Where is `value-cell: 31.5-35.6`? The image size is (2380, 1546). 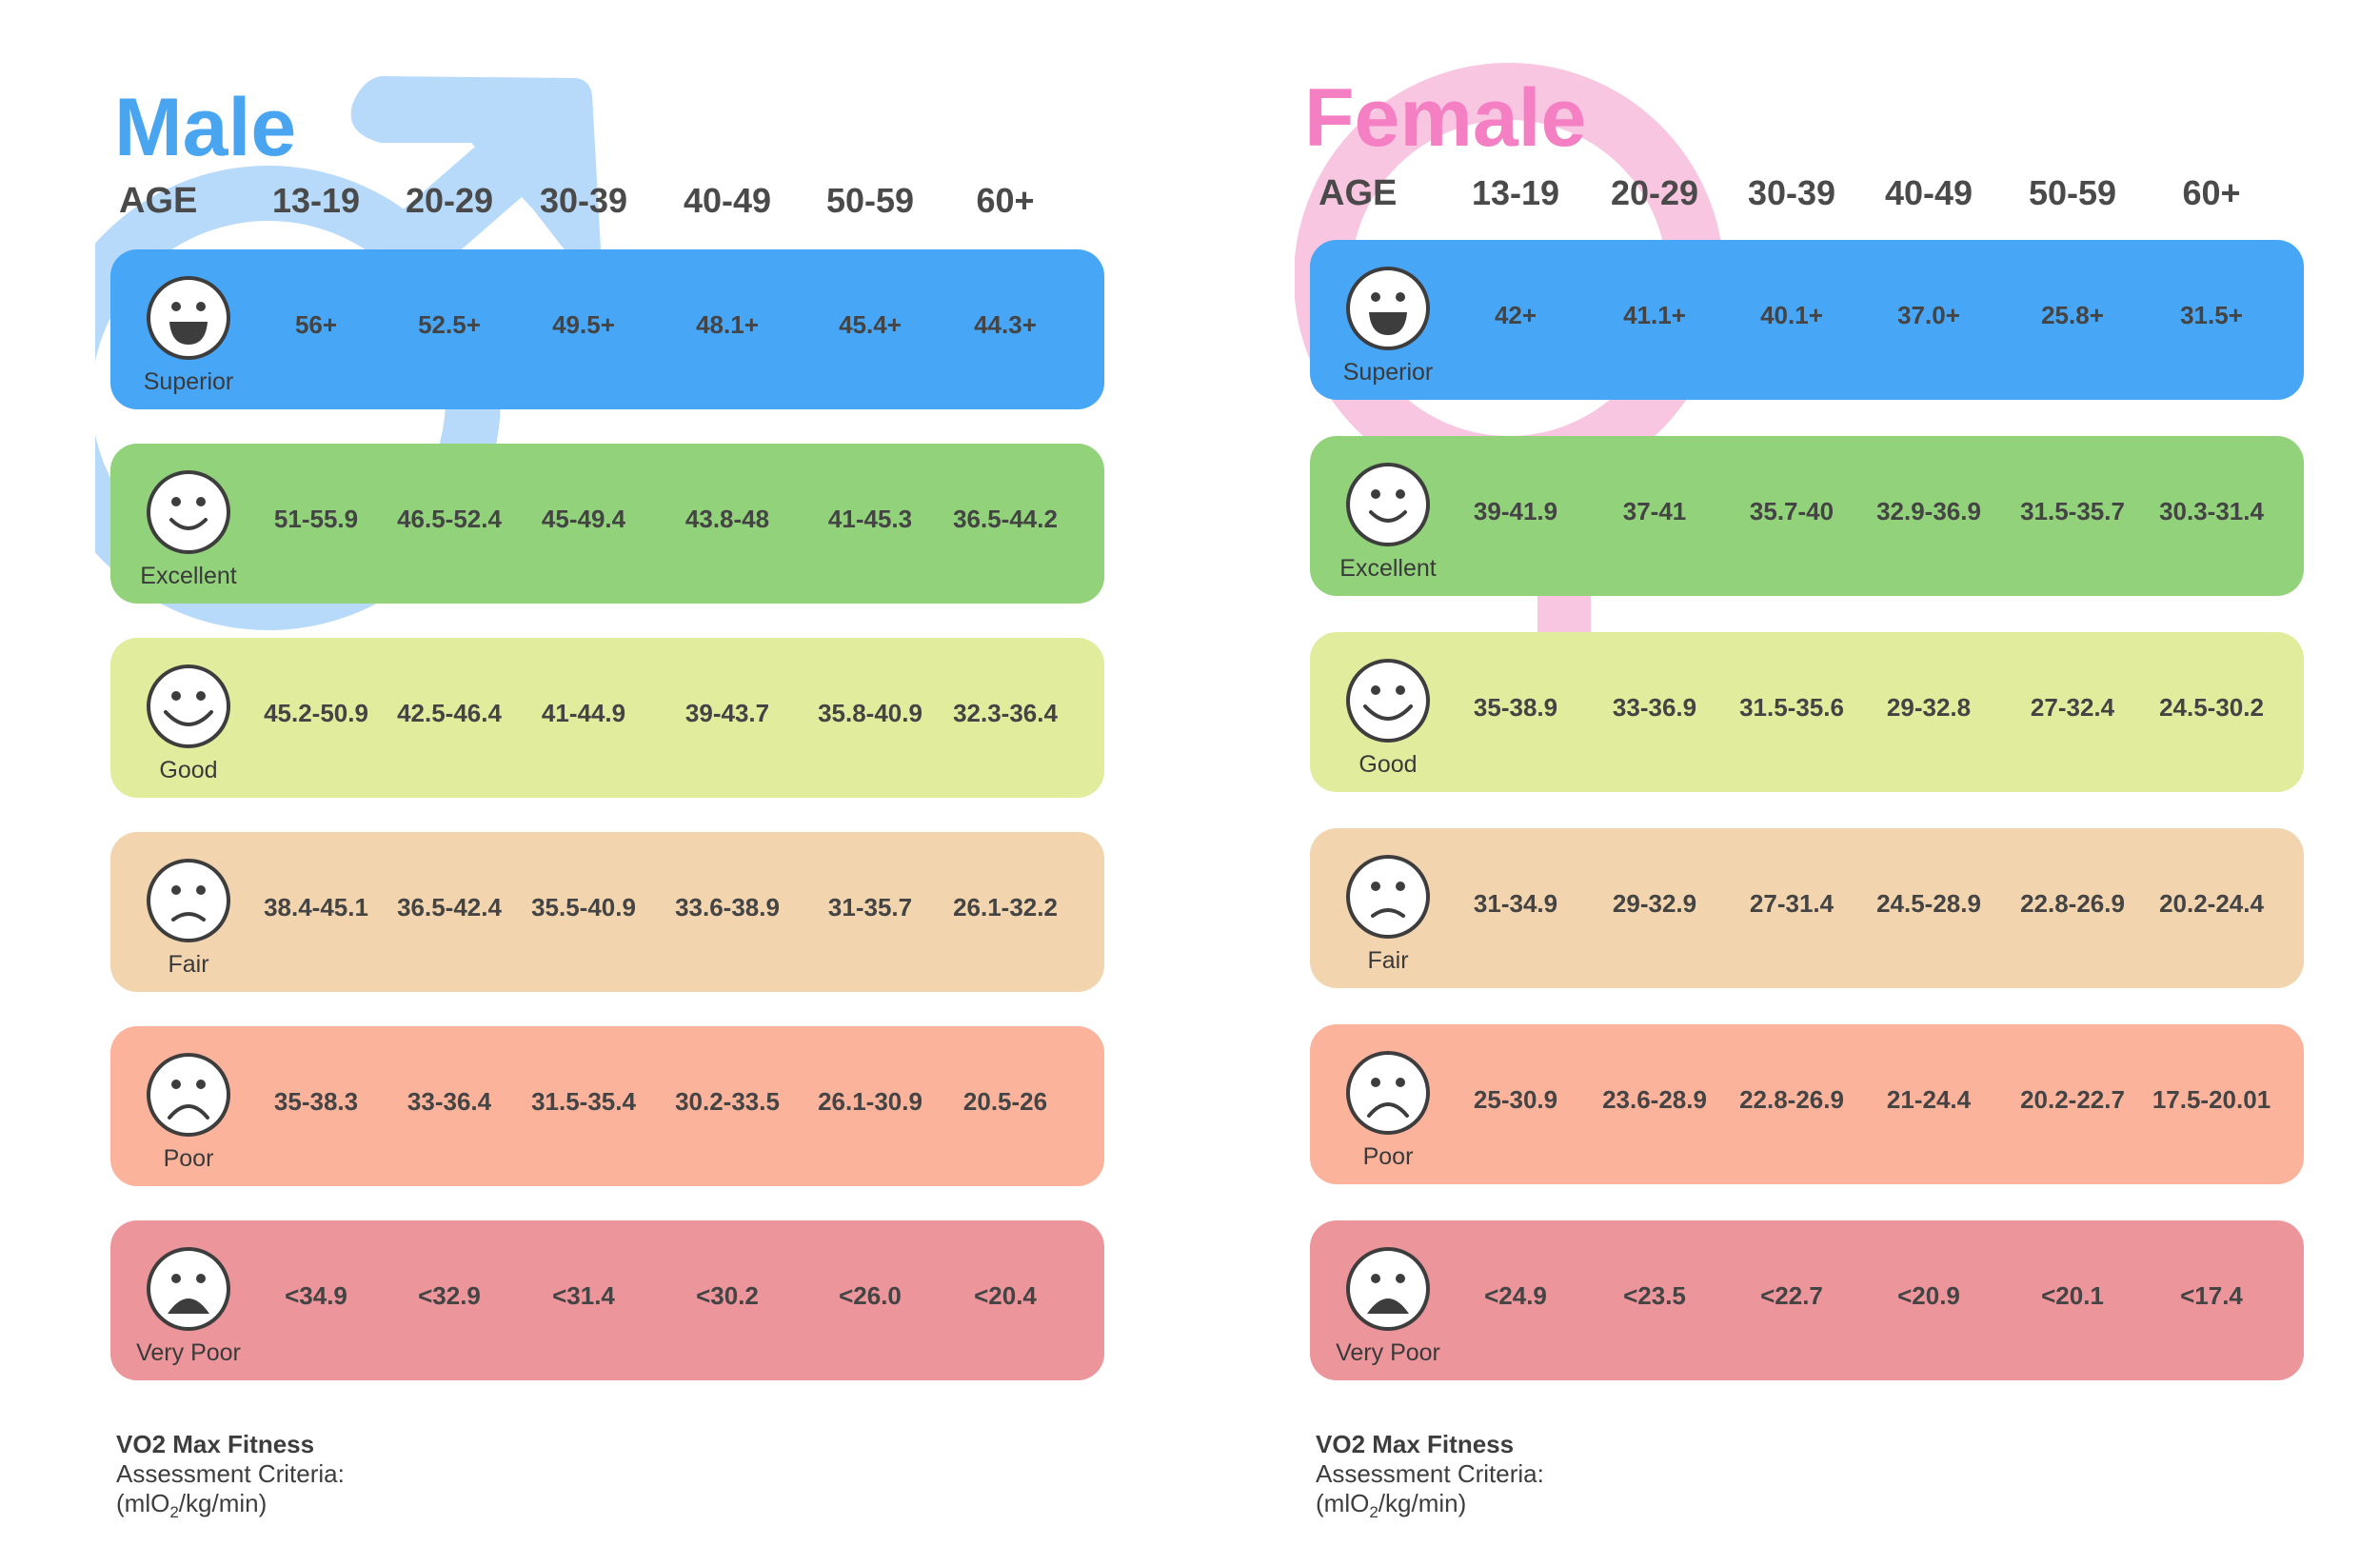 value-cell: 31.5-35.6 is located at coordinates (1791, 707).